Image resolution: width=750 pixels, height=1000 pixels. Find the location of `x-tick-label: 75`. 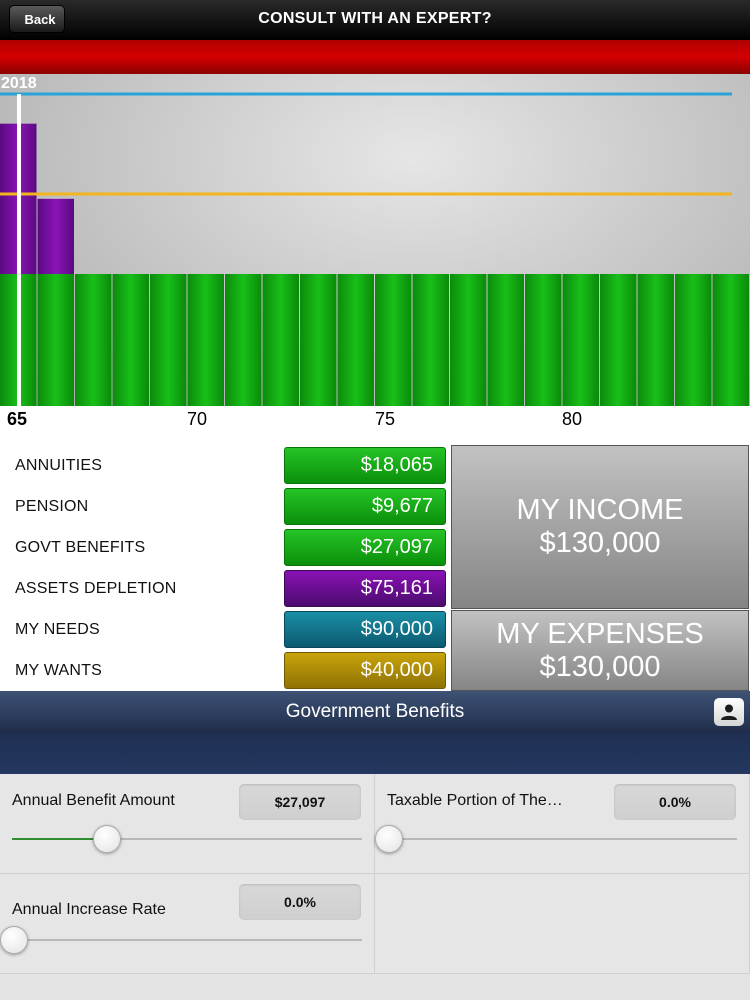

x-tick-label: 75 is located at coordinates (385, 419).